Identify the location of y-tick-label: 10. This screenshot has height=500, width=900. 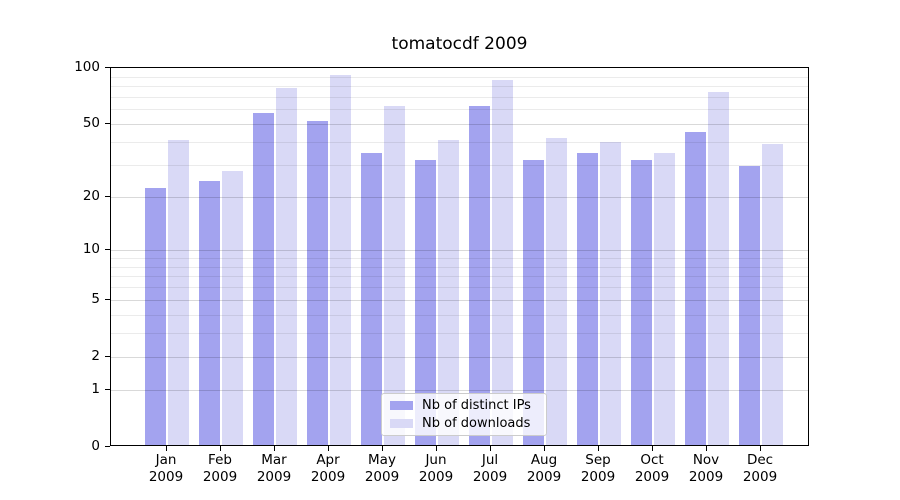
(91, 249).